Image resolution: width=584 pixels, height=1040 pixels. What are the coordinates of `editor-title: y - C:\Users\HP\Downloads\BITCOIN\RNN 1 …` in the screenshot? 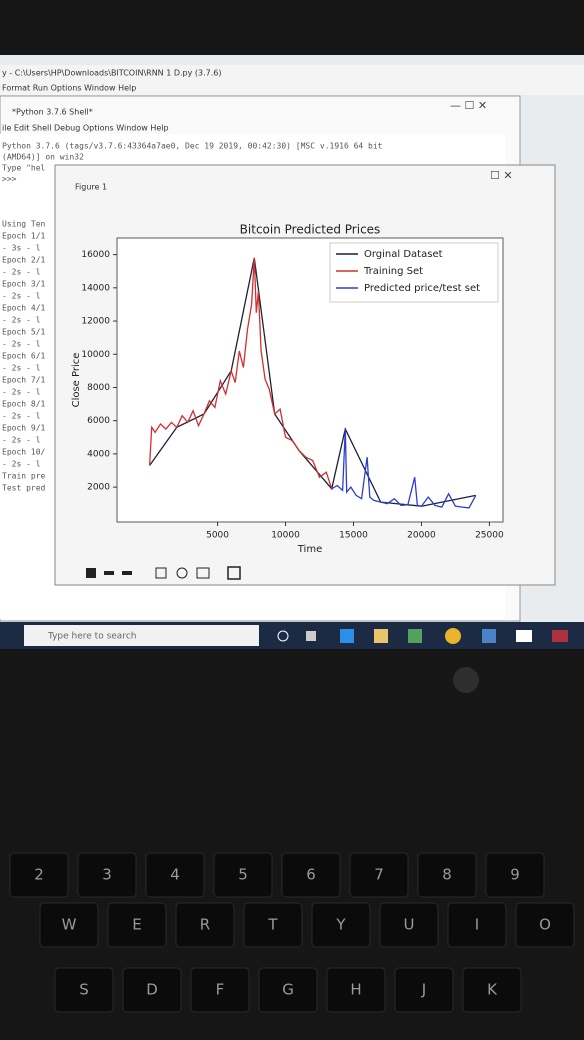 It's located at (112, 73).